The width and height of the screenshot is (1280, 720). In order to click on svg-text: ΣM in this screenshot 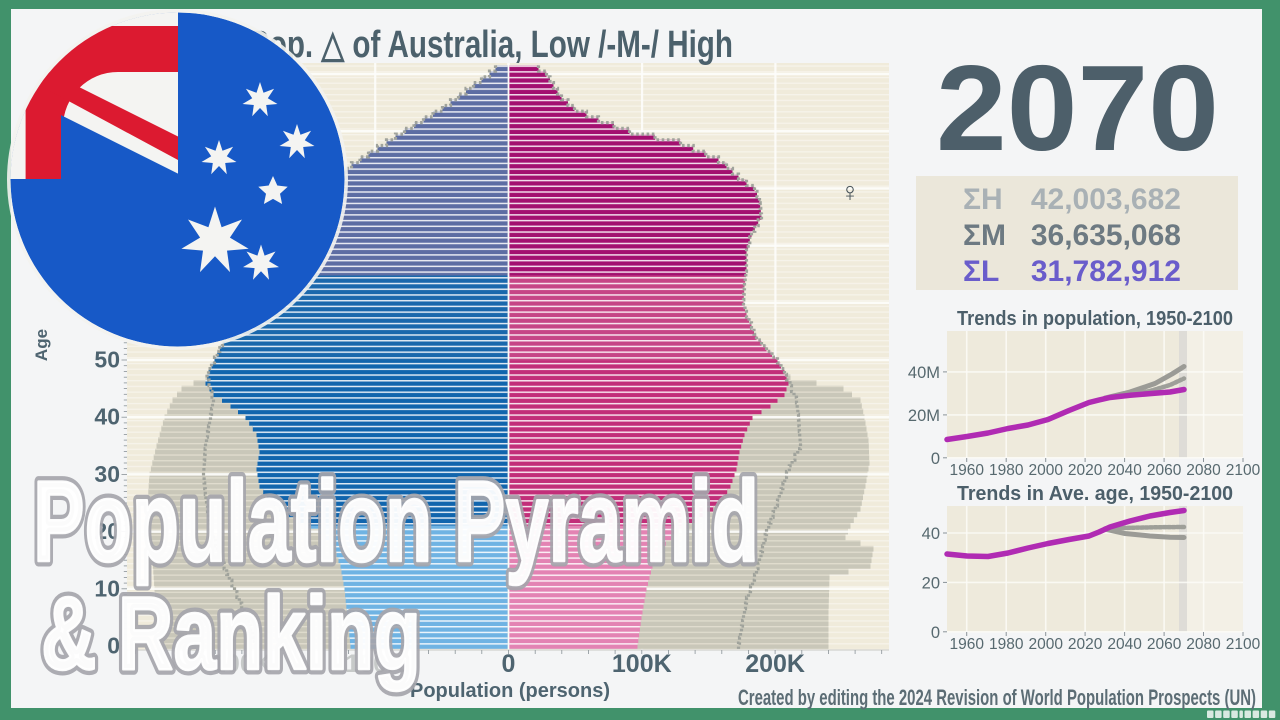, I will do `click(984, 235)`.